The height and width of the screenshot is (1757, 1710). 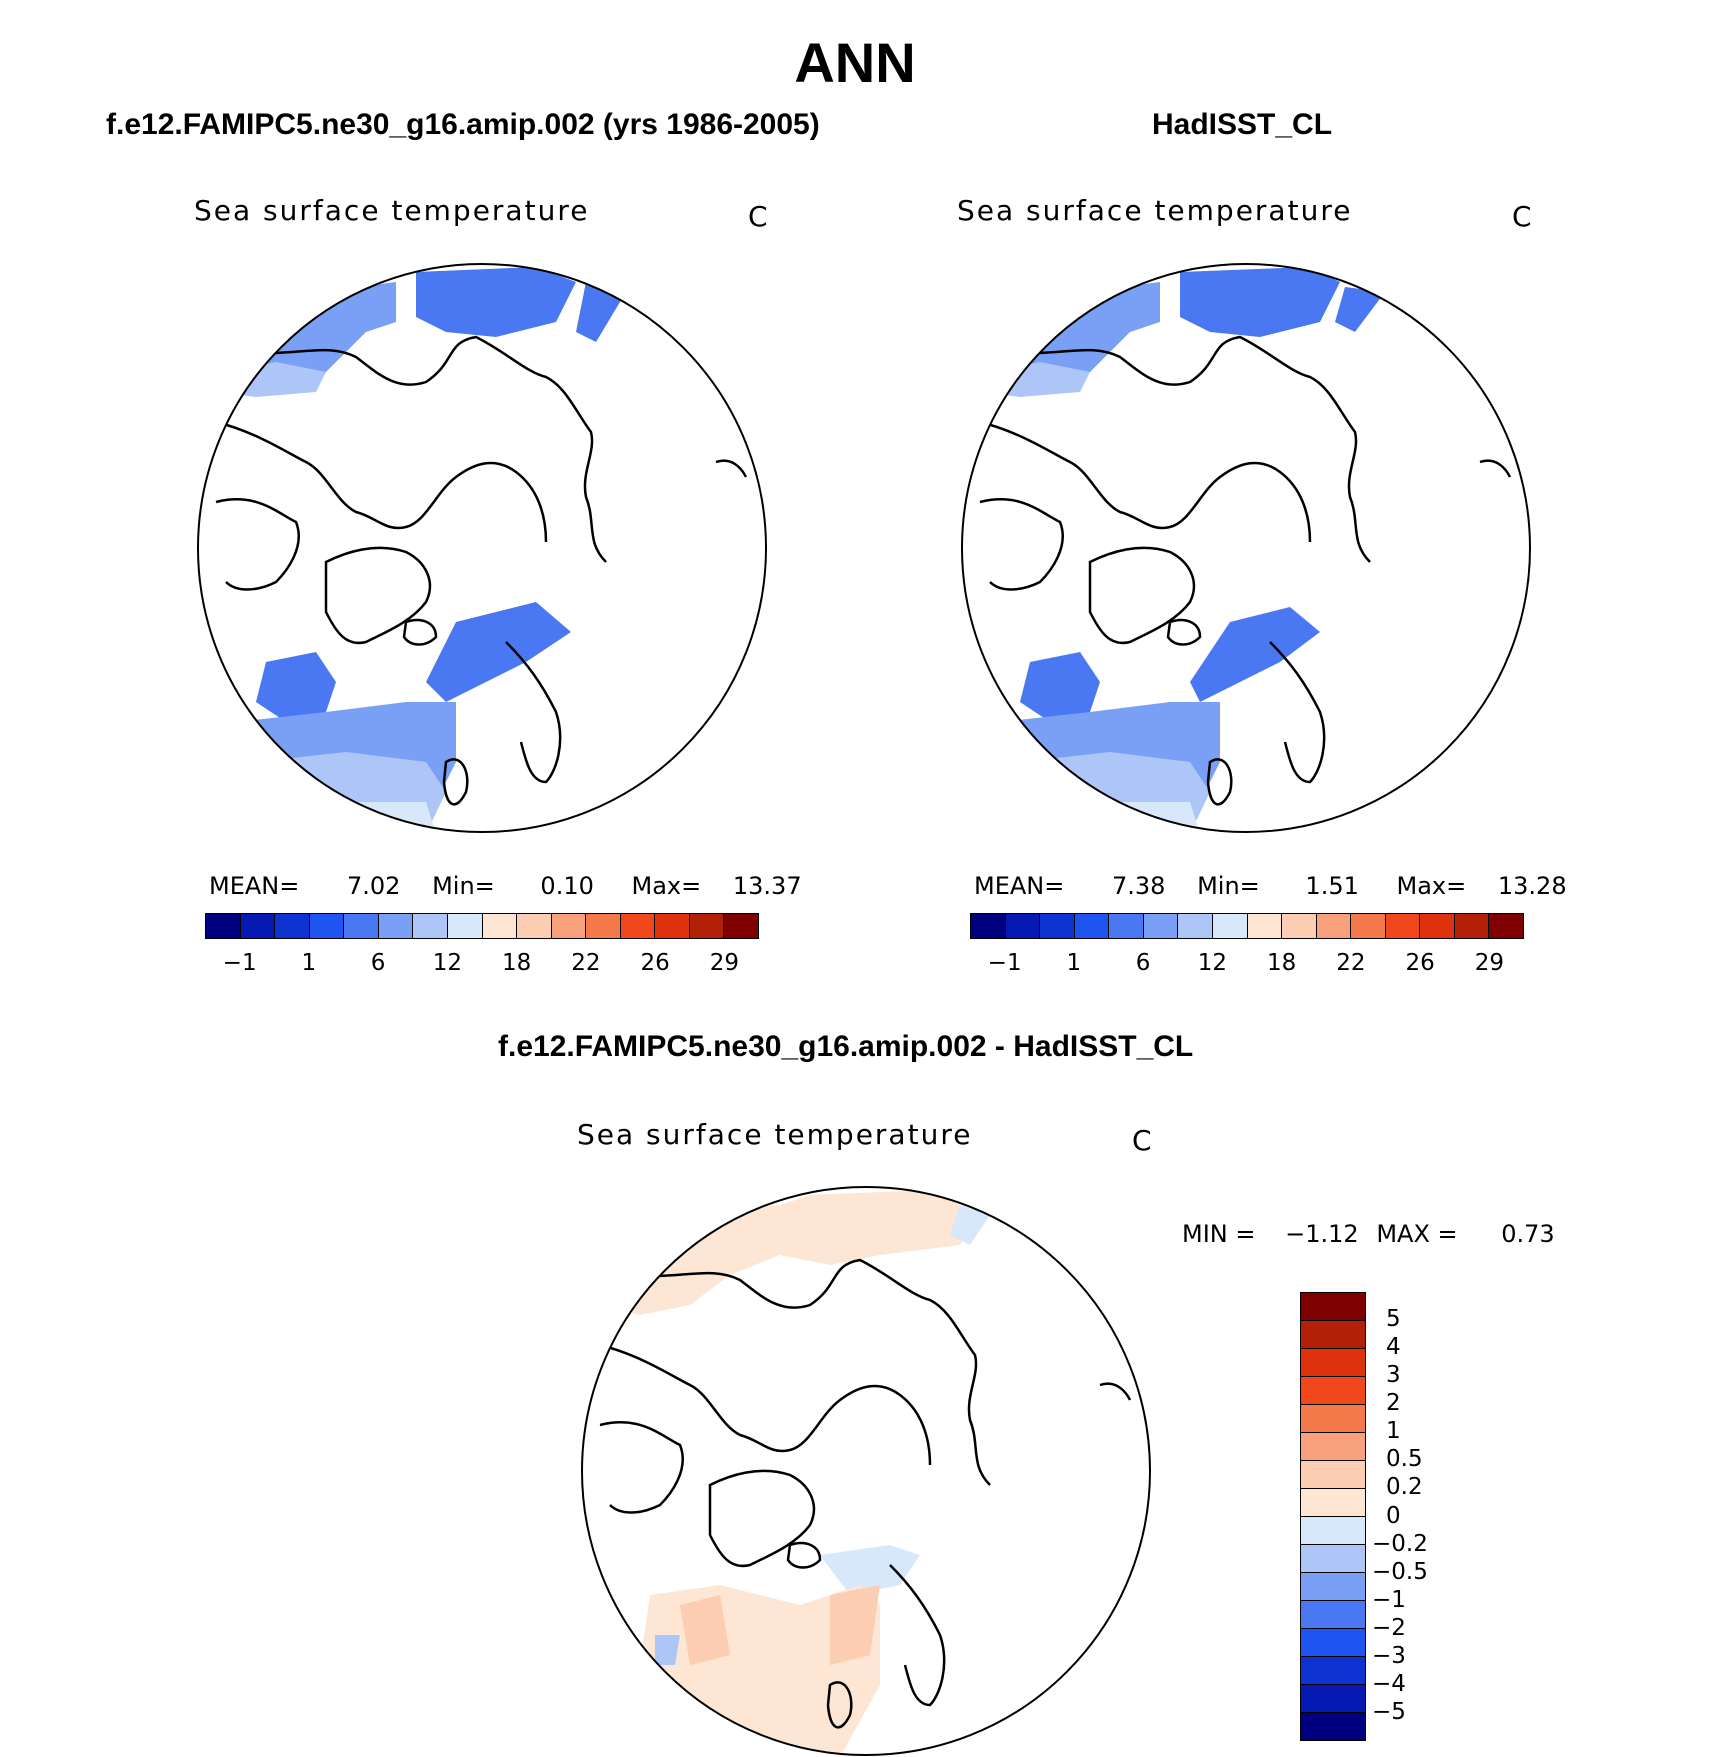 I want to click on colorbar-diff, so click(x=1333, y=1516).